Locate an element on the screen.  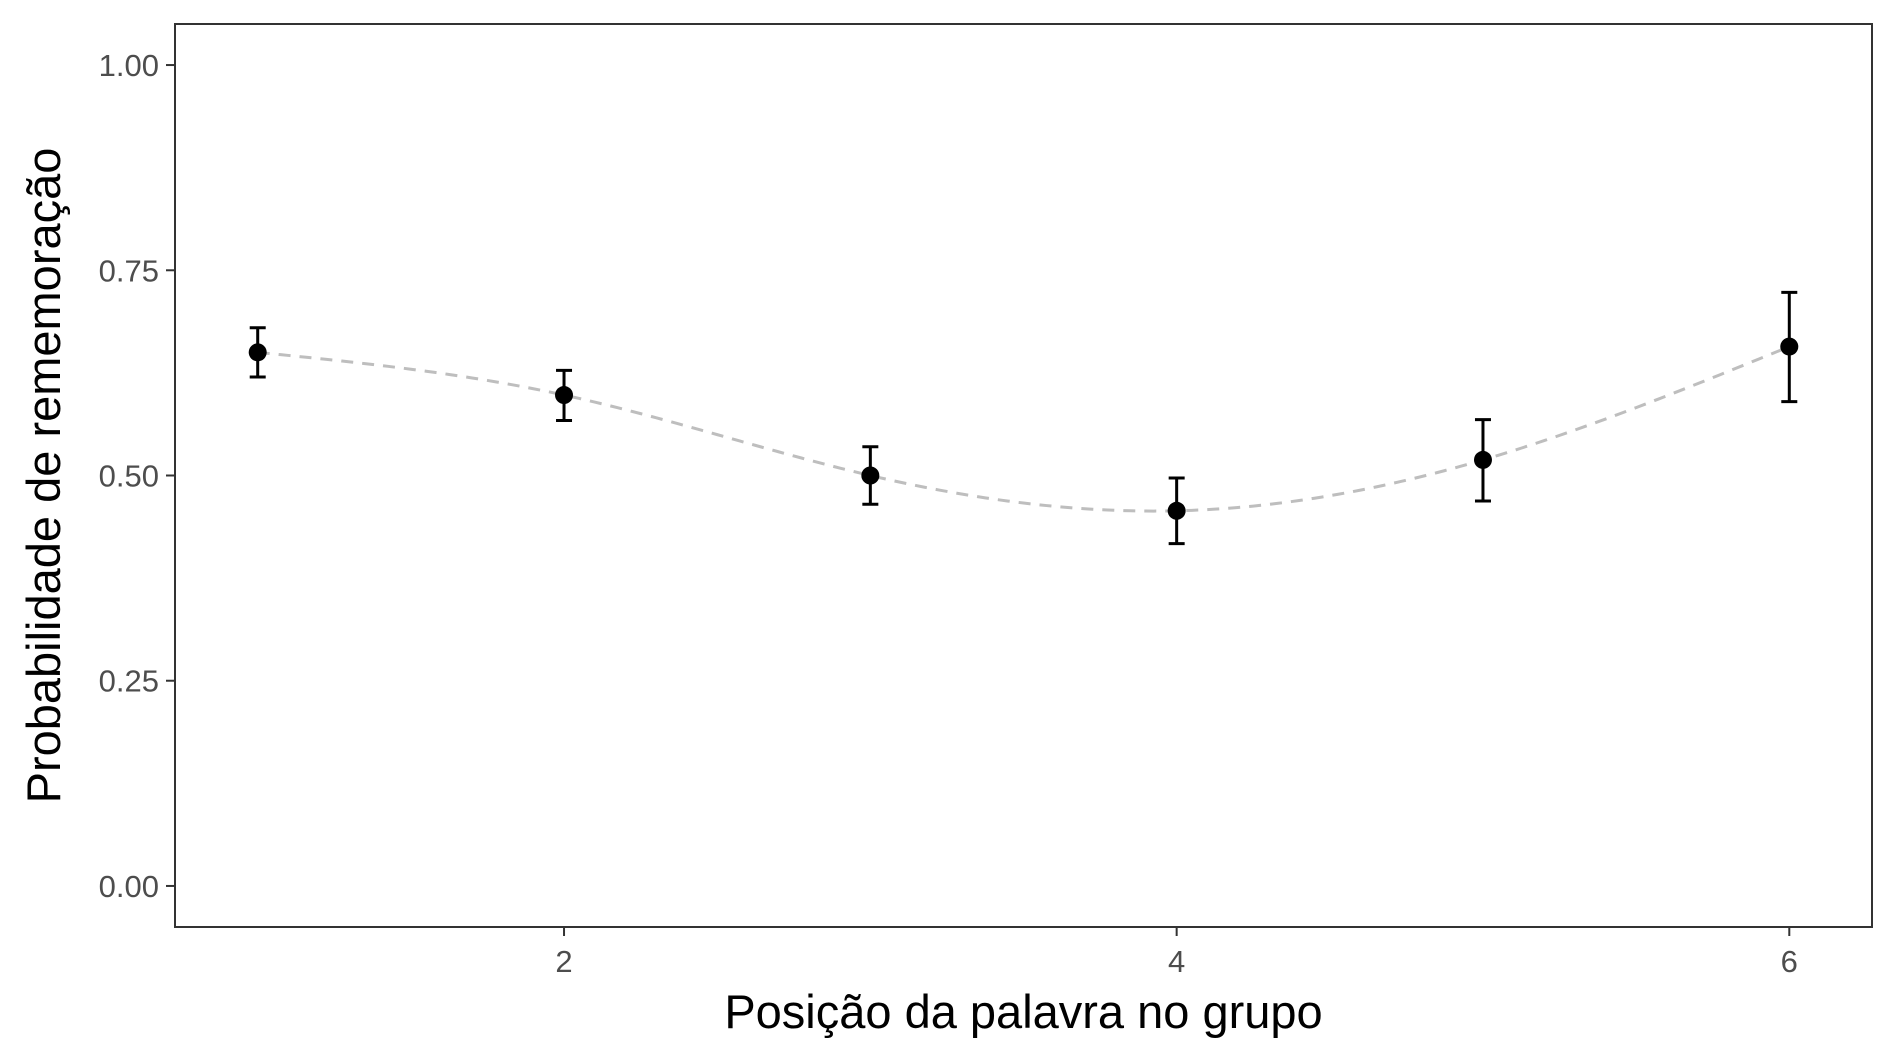
x-axis: 2 4 6 is located at coordinates (1176, 953).